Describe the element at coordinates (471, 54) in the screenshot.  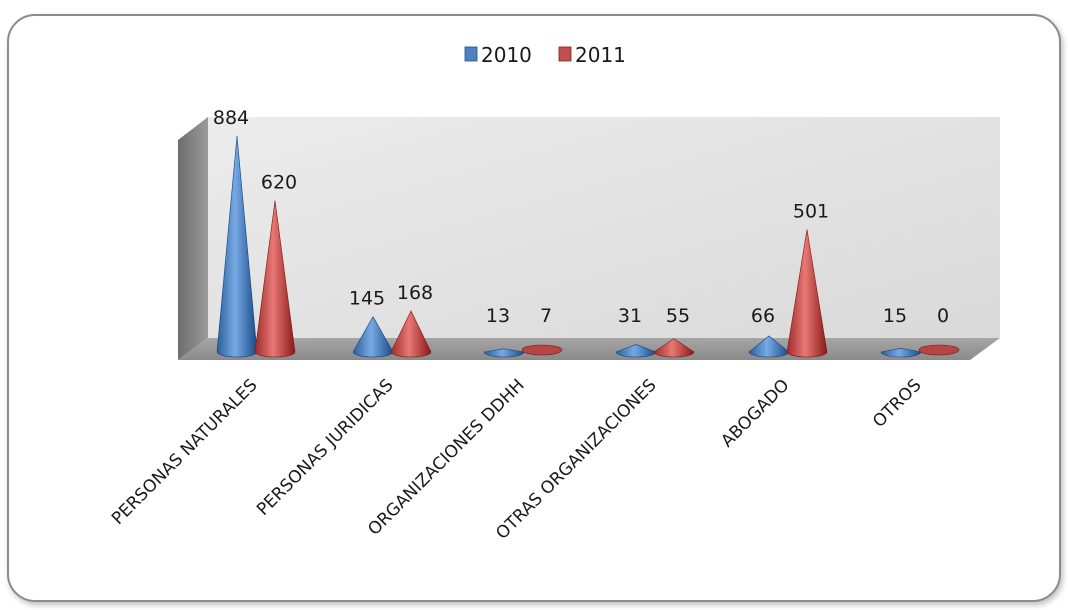
I see `legend-swatch-2010` at that location.